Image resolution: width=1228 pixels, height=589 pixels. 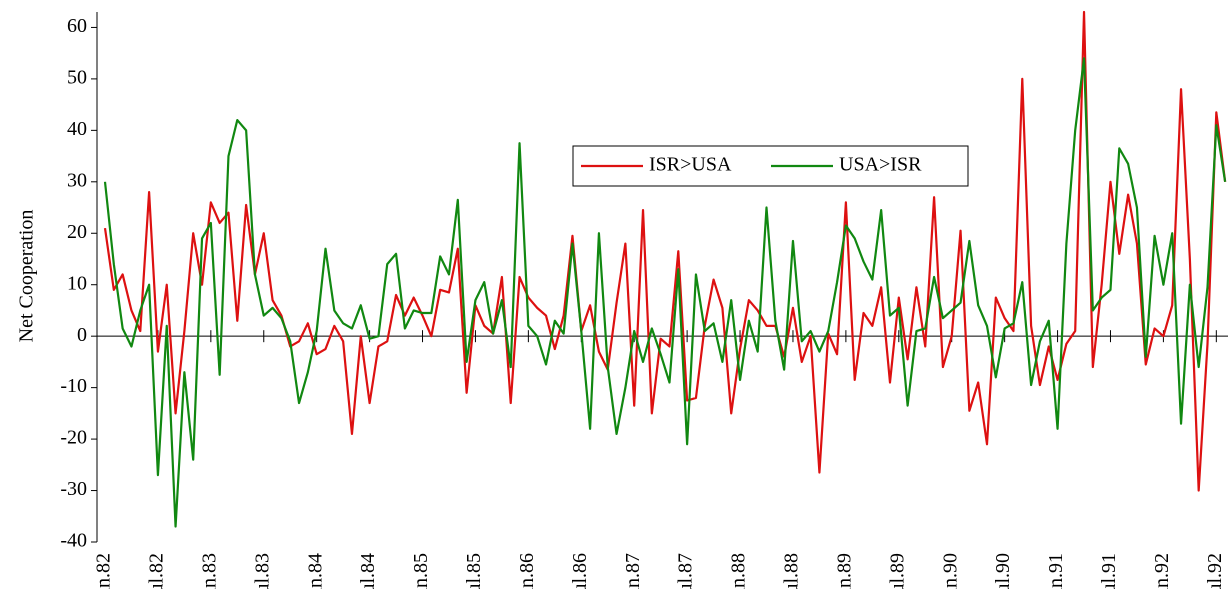 I want to click on x-tick-label: Jan.92, so click(x=1162, y=571).